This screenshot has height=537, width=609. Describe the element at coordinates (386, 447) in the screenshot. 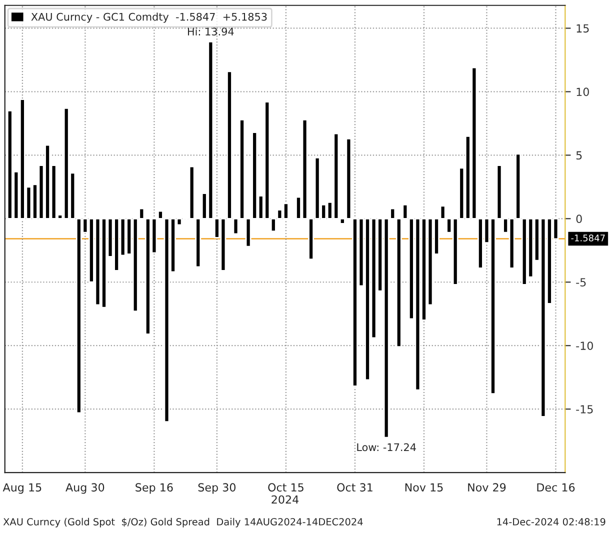

I see `annotation: Low: -17.24` at that location.